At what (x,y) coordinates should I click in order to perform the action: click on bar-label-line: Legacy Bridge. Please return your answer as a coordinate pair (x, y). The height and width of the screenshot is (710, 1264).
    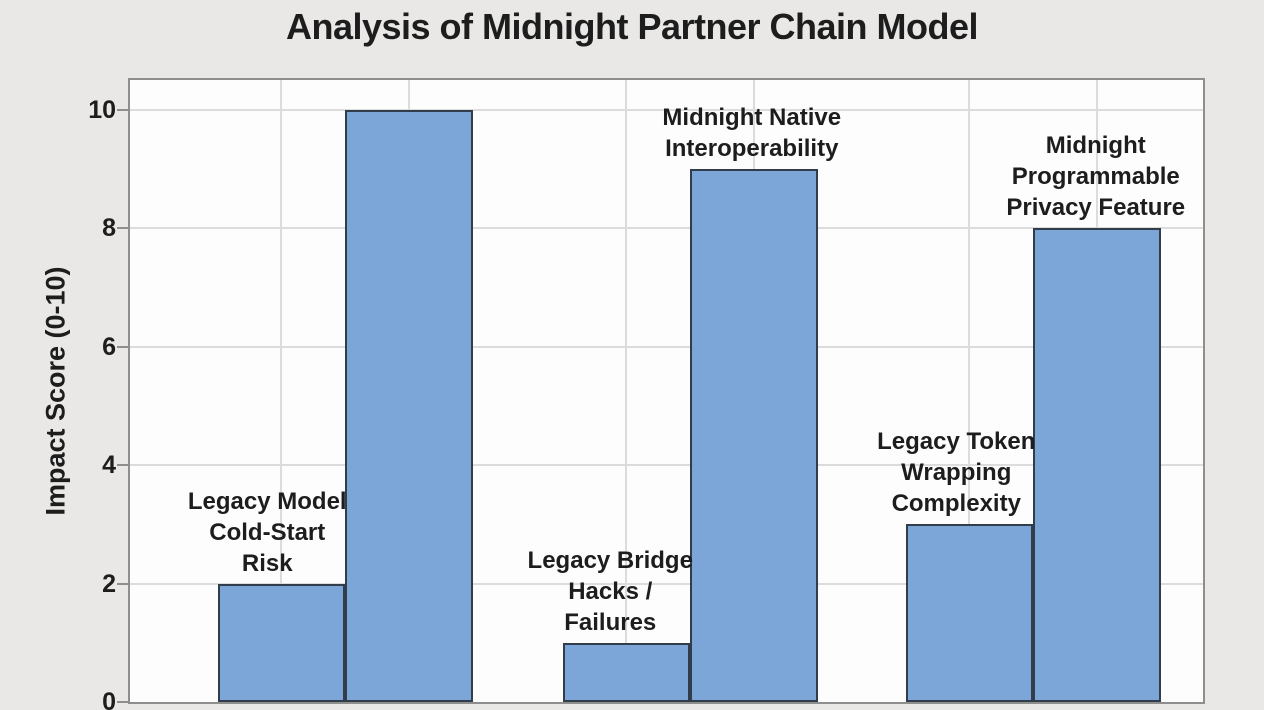
    Looking at the image, I should click on (610, 560).